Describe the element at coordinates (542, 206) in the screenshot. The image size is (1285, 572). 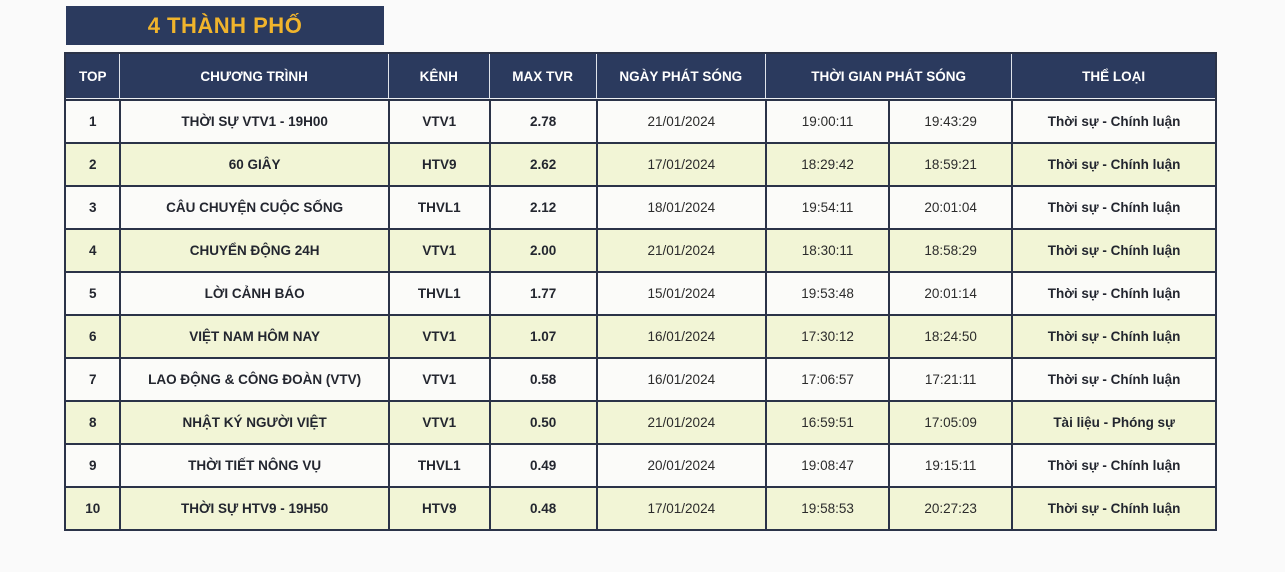
I see `cell-max-tvr: 2.12` at that location.